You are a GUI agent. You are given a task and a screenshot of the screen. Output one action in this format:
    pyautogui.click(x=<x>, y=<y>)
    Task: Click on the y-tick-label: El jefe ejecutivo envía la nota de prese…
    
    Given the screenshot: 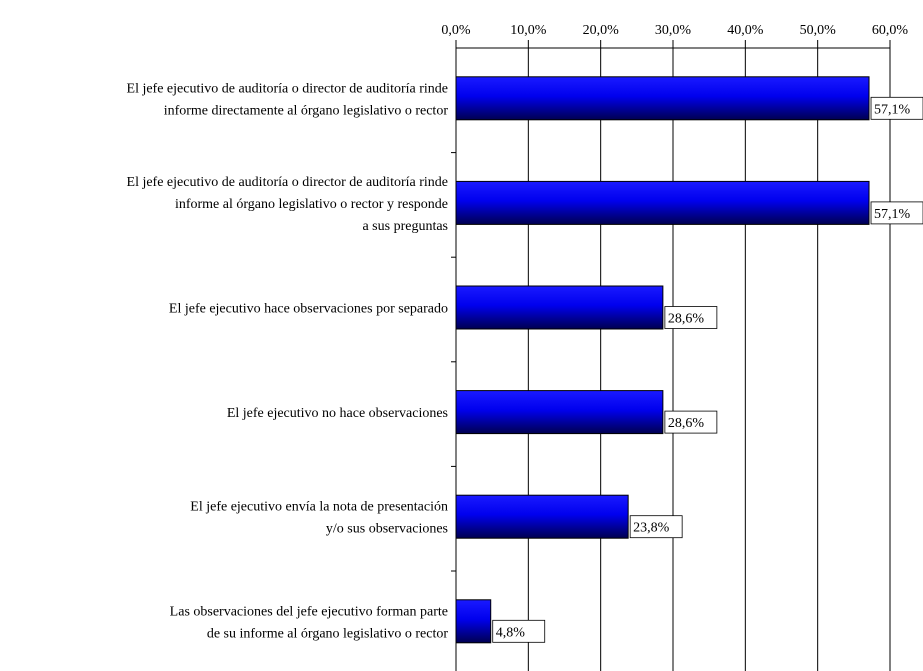 What is the action you would take?
    pyautogui.click(x=319, y=507)
    